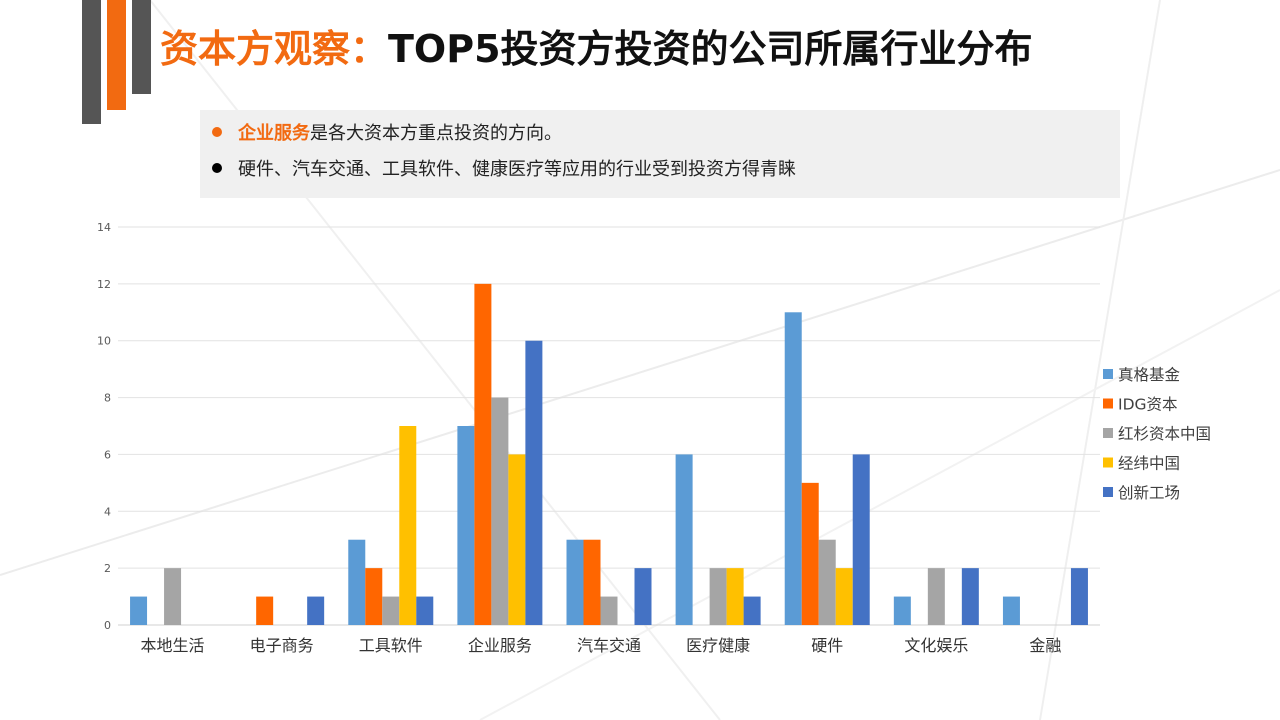 The height and width of the screenshot is (720, 1280). I want to click on y-tick-label: 8, so click(107, 398).